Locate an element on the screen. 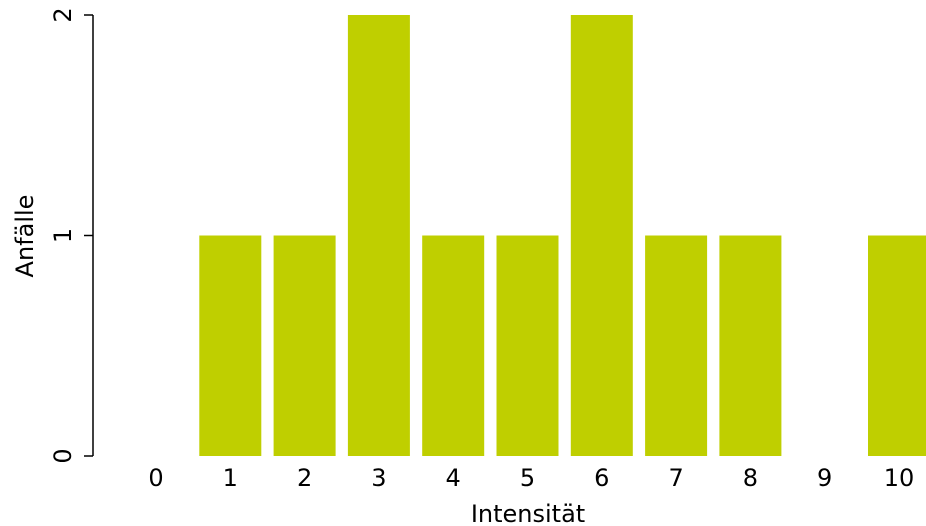 The width and height of the screenshot is (926, 526). x-tick-label-10: 10 is located at coordinates (899, 478).